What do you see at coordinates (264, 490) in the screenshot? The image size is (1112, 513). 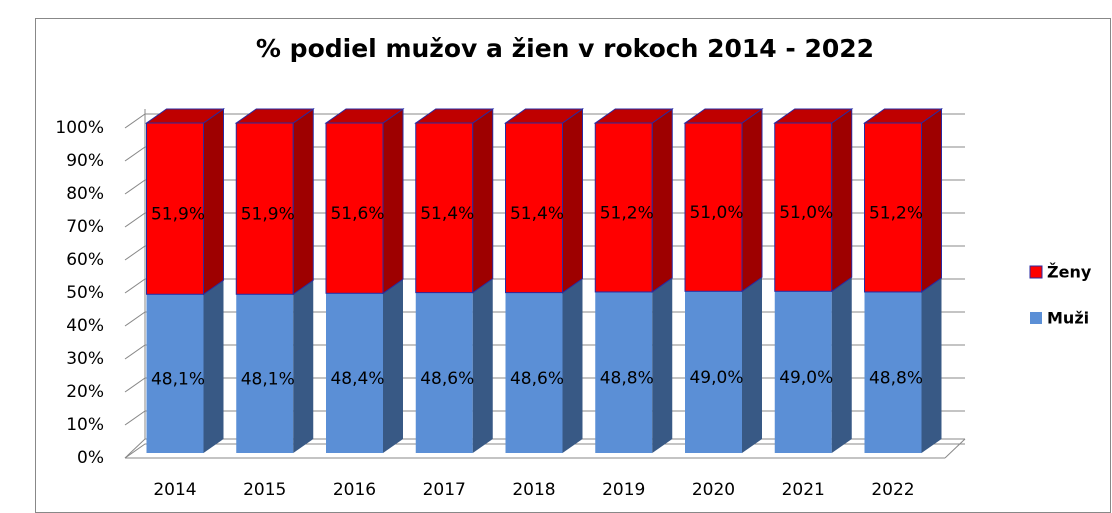 I see `x-tick-label: 2015` at bounding box center [264, 490].